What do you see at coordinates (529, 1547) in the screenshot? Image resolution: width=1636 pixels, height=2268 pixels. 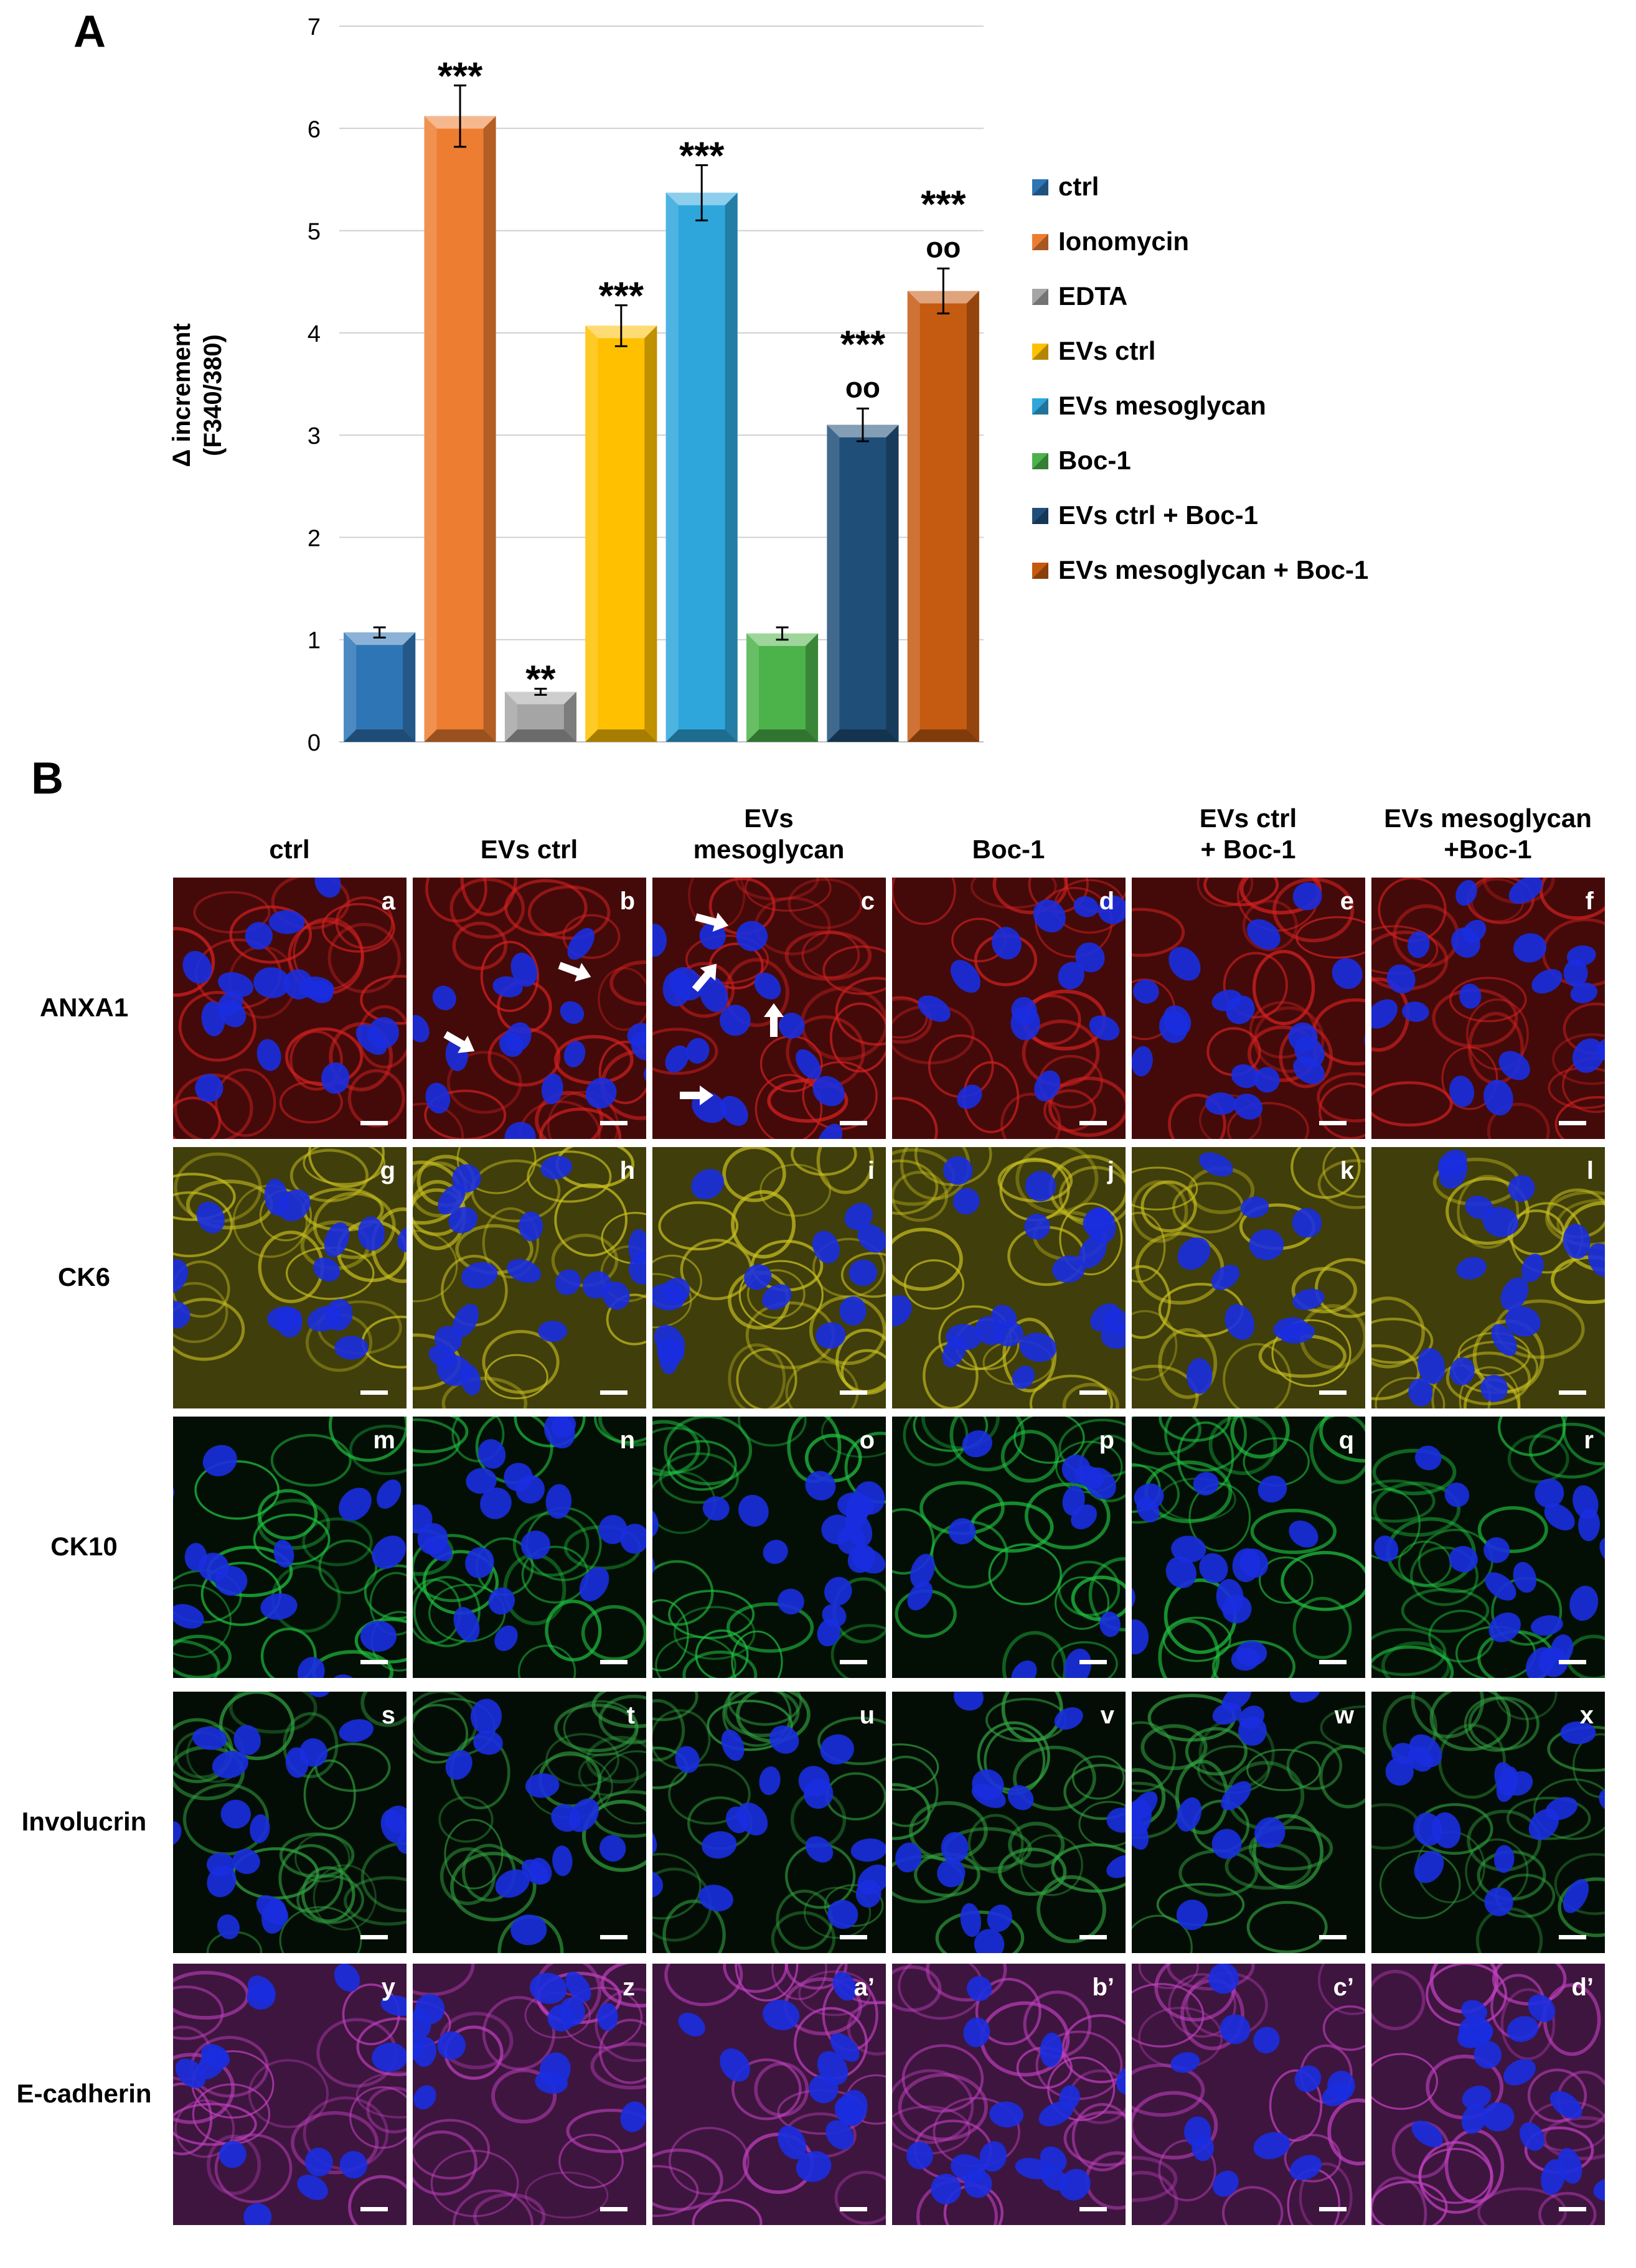 I see `micrograph-ck10-1: n` at bounding box center [529, 1547].